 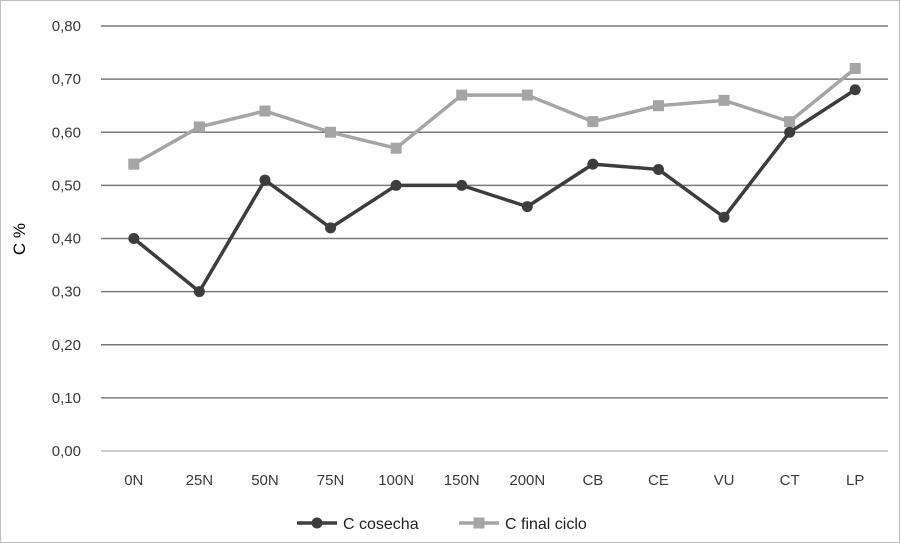 What do you see at coordinates (19, 239) in the screenshot?
I see `y-axis-label: C %` at bounding box center [19, 239].